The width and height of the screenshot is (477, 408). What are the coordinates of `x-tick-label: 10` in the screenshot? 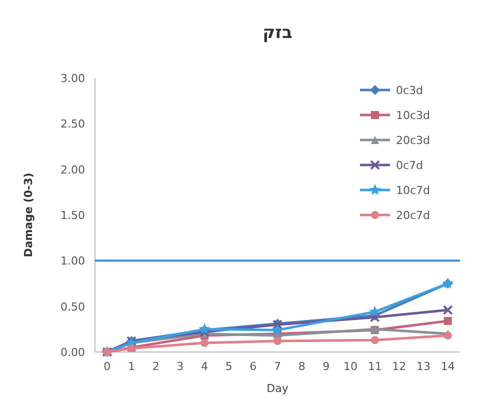 It's located at (351, 366).